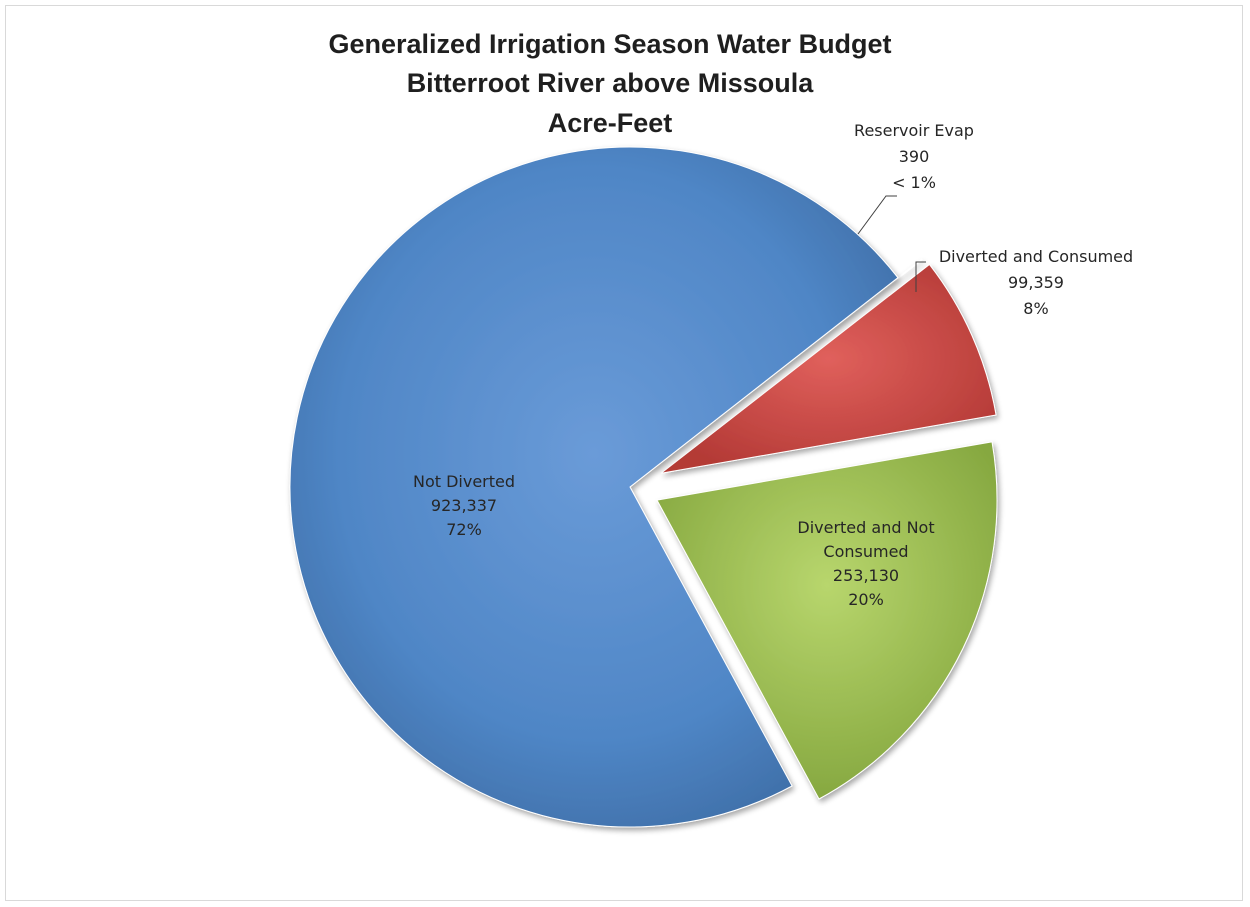  What do you see at coordinates (865, 551) in the screenshot?
I see `slice-label-line: Consumed` at bounding box center [865, 551].